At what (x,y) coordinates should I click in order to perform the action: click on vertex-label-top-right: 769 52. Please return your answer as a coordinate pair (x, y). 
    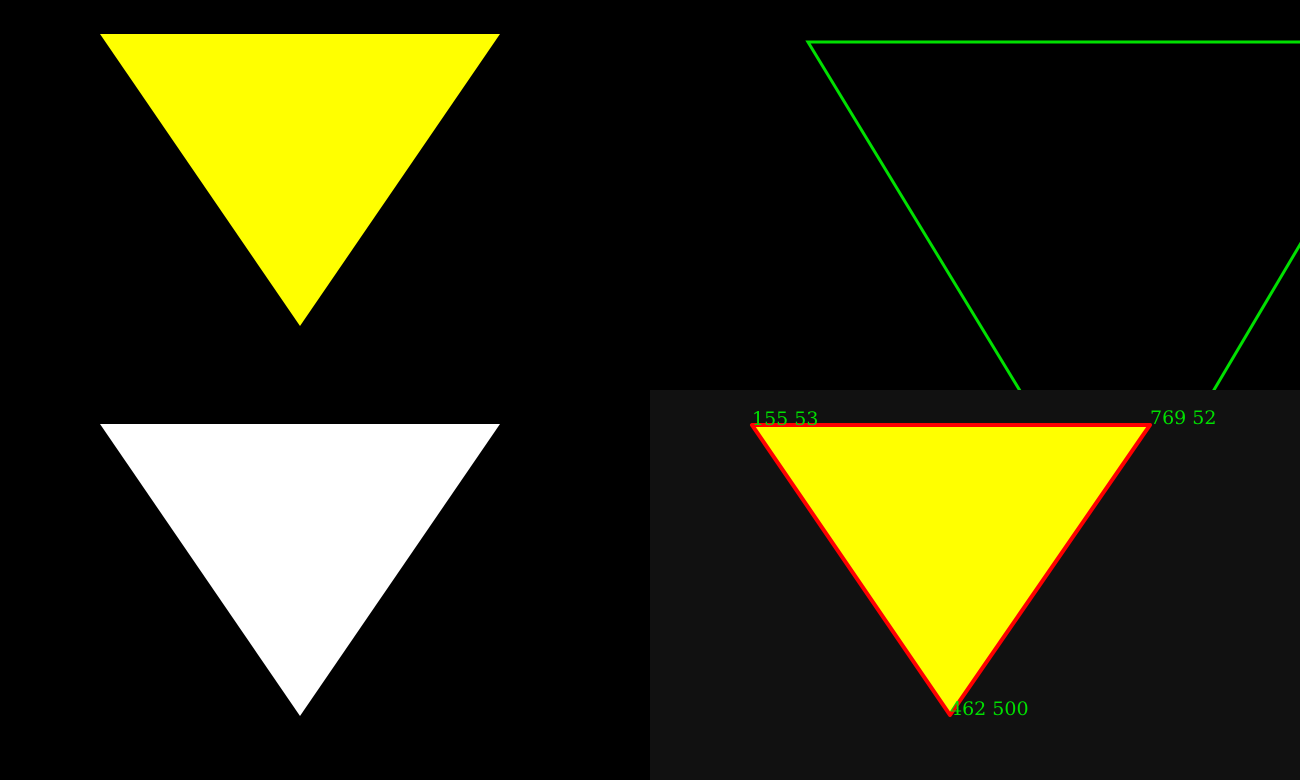
    Looking at the image, I should click on (1183, 418).